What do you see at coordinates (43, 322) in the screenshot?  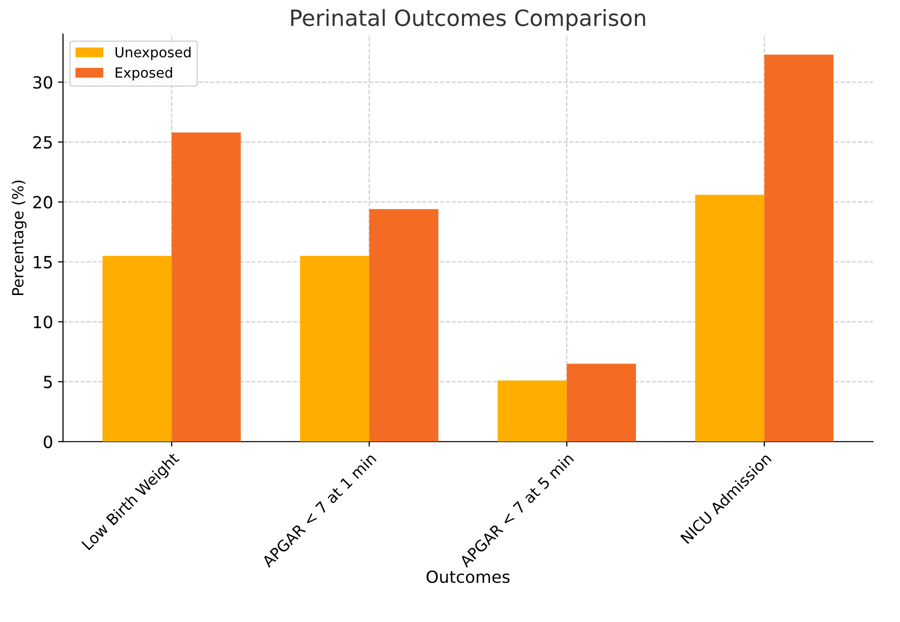 I see `y-tick-label: 10` at bounding box center [43, 322].